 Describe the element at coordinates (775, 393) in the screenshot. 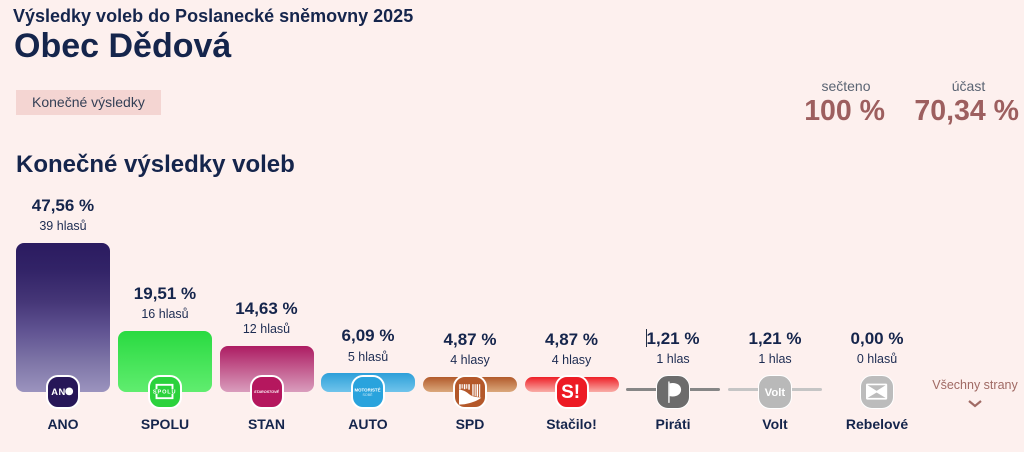

I see `svg-text: Volt` at that location.